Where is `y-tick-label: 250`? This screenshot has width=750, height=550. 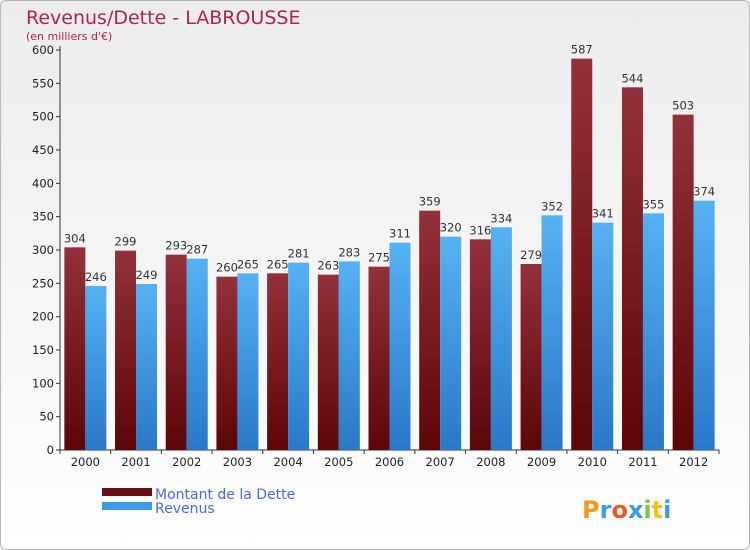 y-tick-label: 250 is located at coordinates (43, 283).